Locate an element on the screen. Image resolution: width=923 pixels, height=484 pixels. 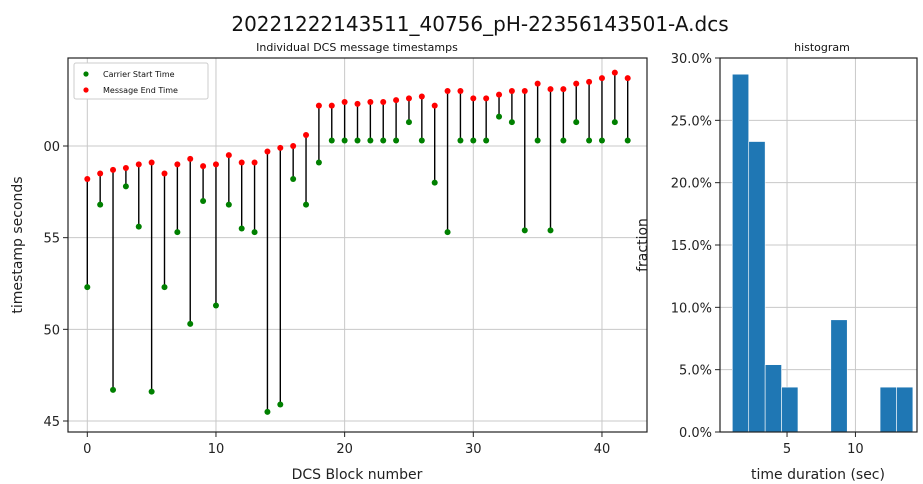
scatter-xtick-label: 40 is located at coordinates (602, 449).